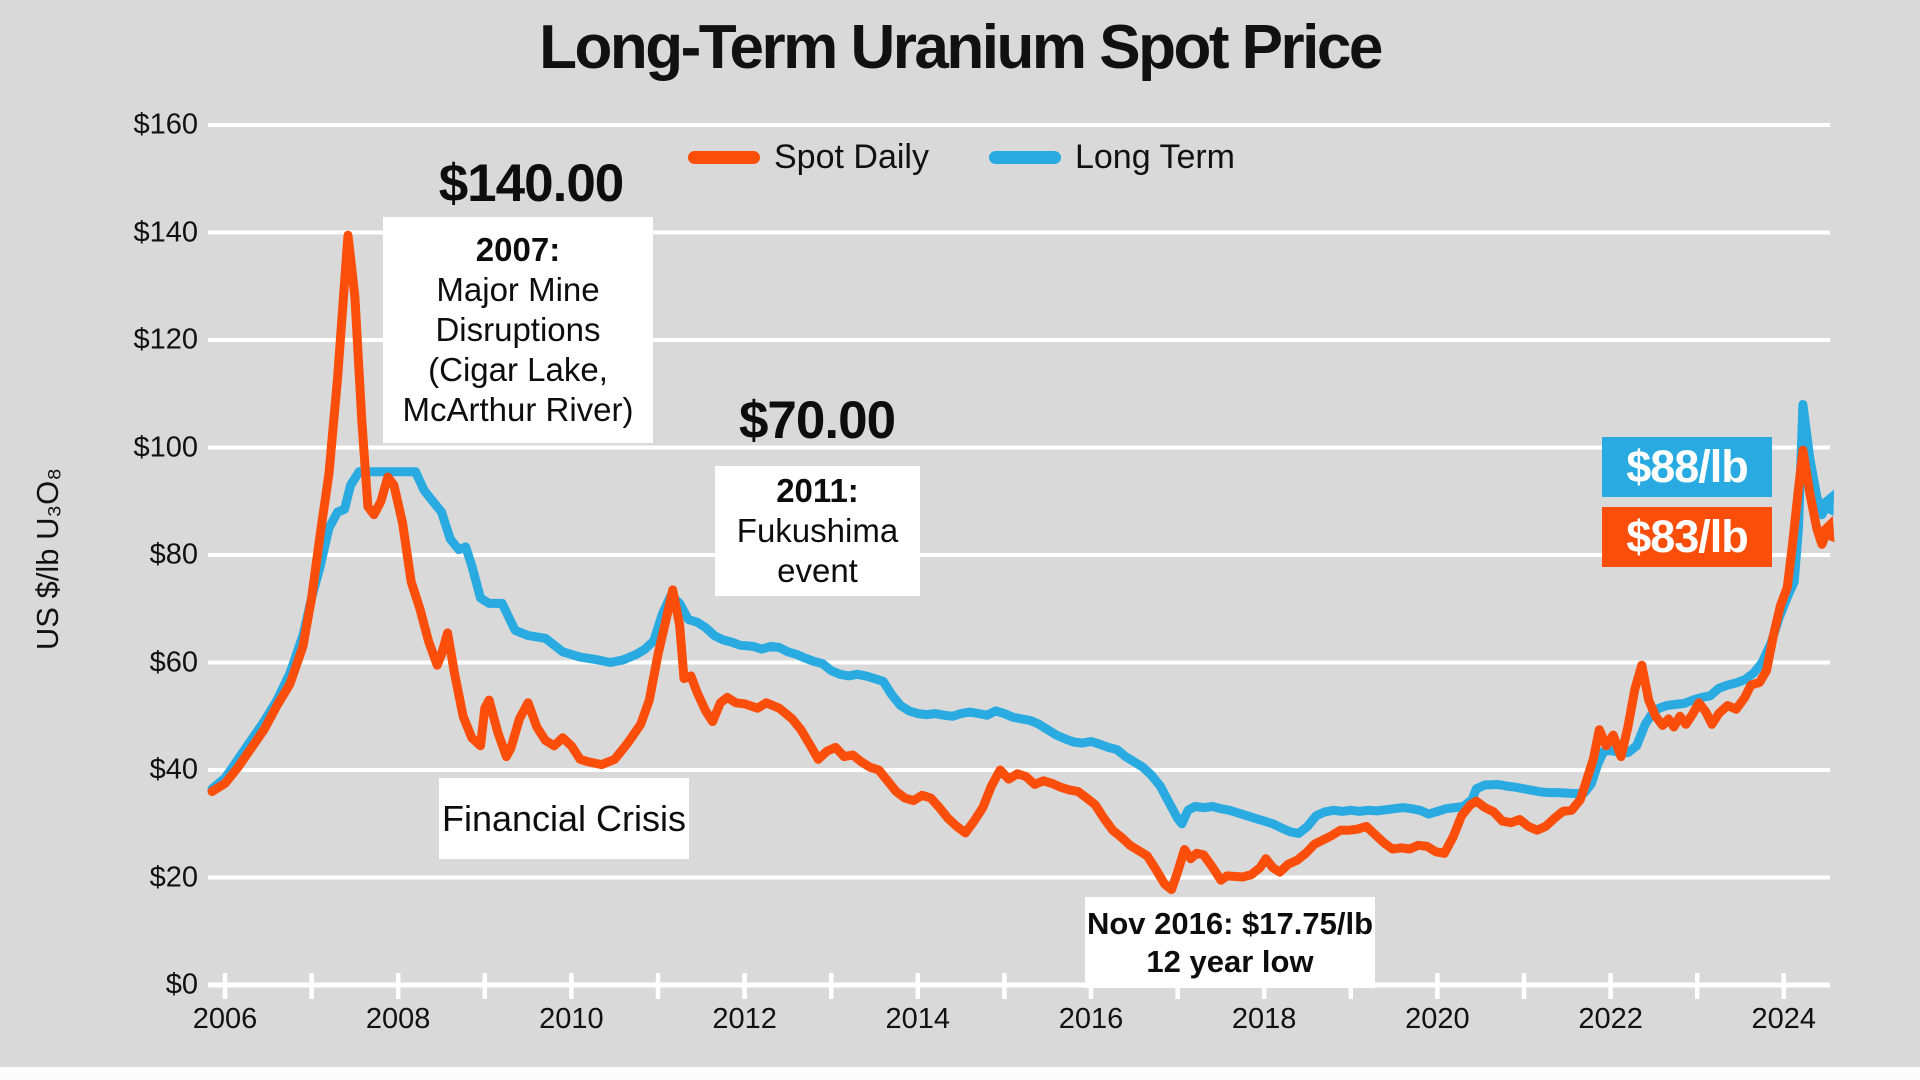  Describe the element at coordinates (851, 157) in the screenshot. I see `legend-label-spot-daily: Spot Daily` at that location.